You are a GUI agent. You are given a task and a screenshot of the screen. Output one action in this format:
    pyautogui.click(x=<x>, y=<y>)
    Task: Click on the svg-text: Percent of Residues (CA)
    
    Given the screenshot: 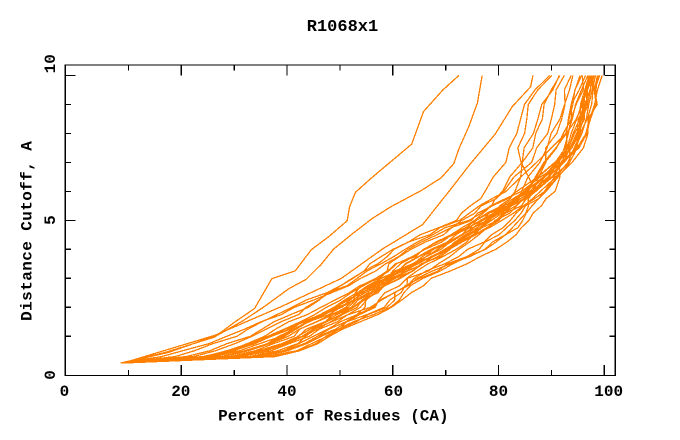 What is the action you would take?
    pyautogui.click(x=333, y=416)
    